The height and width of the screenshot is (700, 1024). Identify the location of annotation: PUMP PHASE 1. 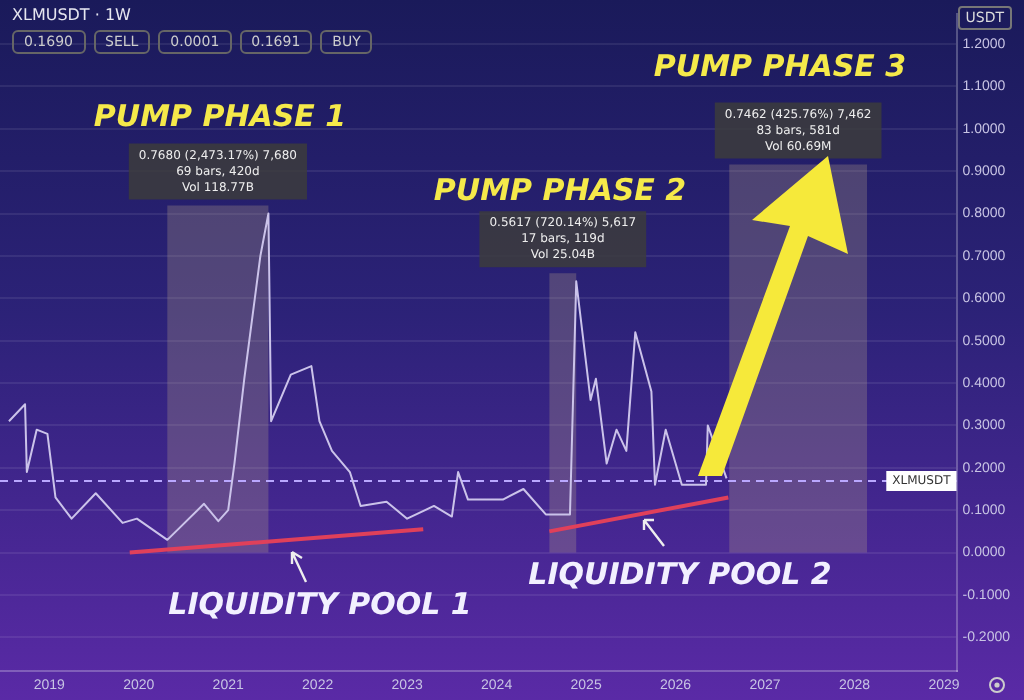
(220, 116).